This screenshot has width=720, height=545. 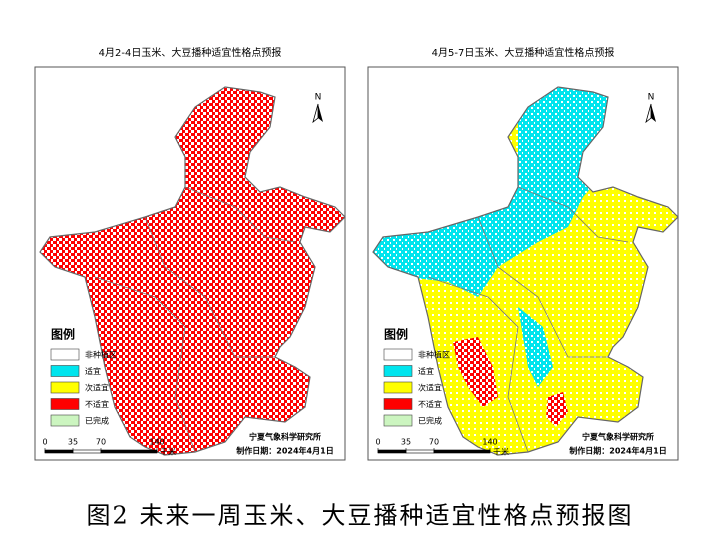 I want to click on map-title: 4月5-7日玉米、大豆播种适宜性格点预报, so click(x=523, y=52).